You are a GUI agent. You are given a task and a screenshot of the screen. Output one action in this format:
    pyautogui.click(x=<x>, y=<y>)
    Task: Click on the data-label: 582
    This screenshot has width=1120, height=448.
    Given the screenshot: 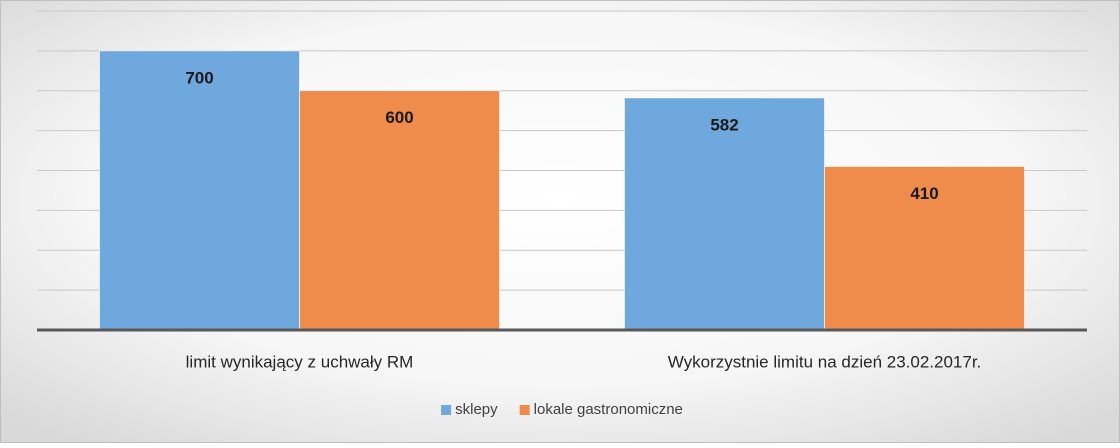 What is the action you would take?
    pyautogui.click(x=724, y=124)
    